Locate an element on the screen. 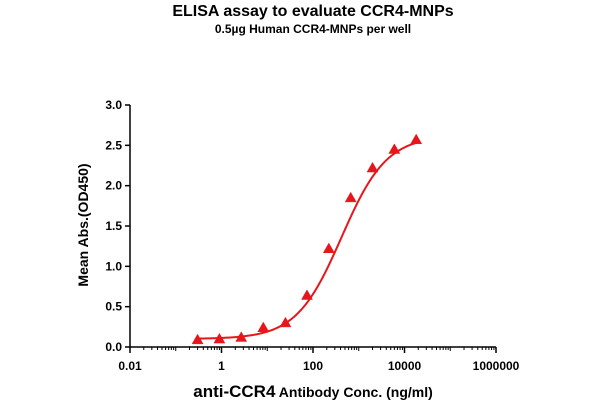  x-tick-label: 1000000 is located at coordinates (496, 366).